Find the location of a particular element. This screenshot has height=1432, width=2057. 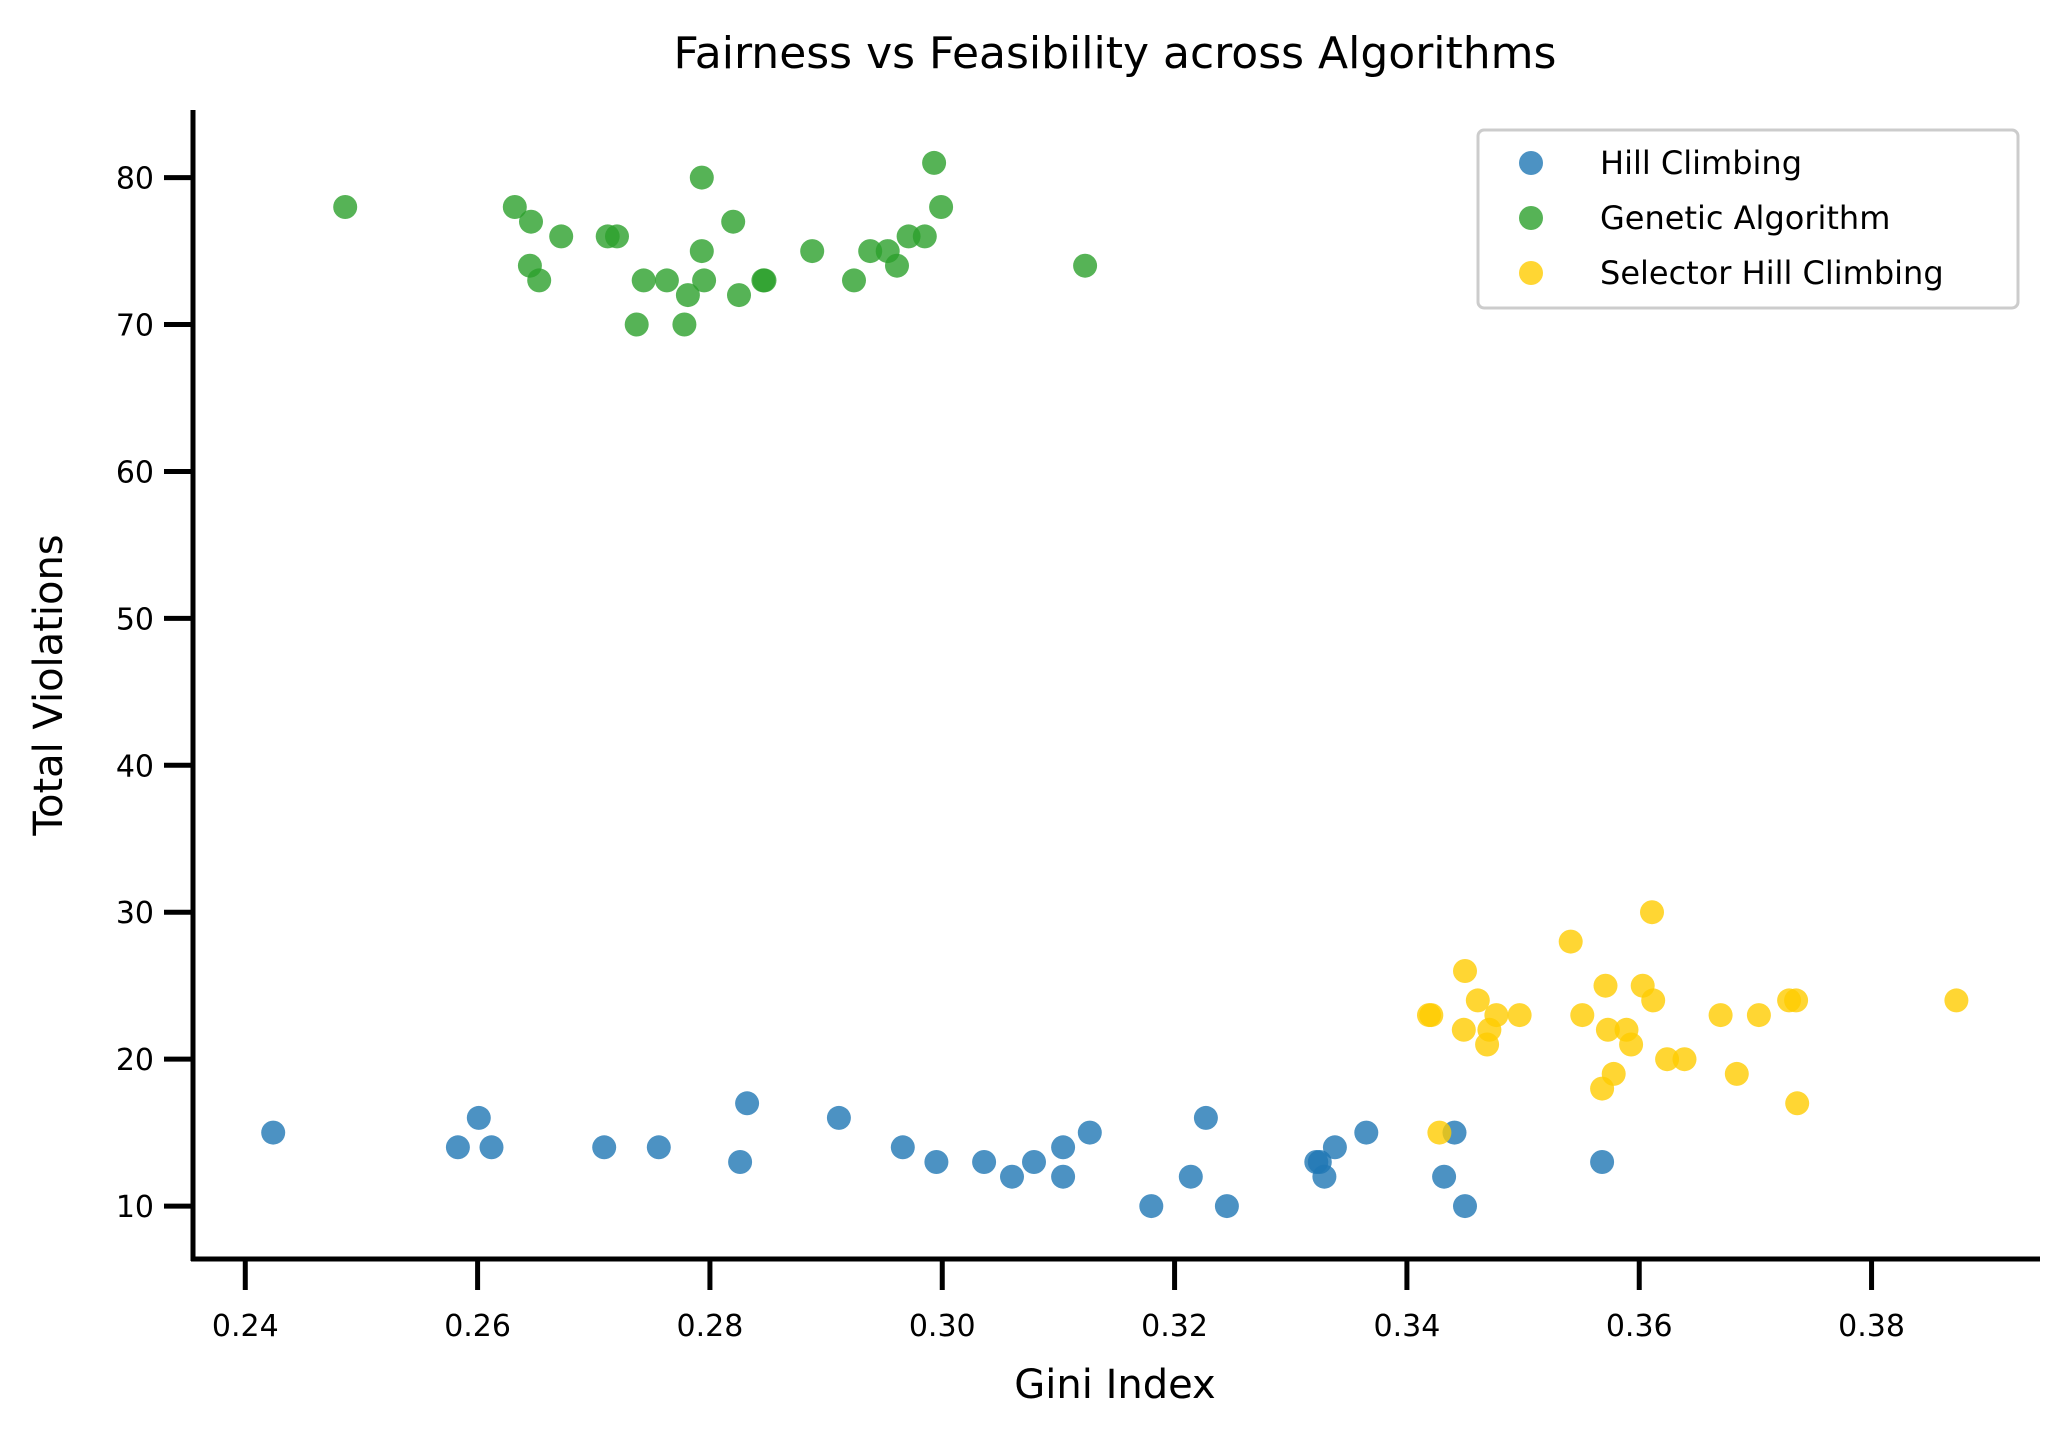

y-tick-label: 70 is located at coordinates (135, 326).